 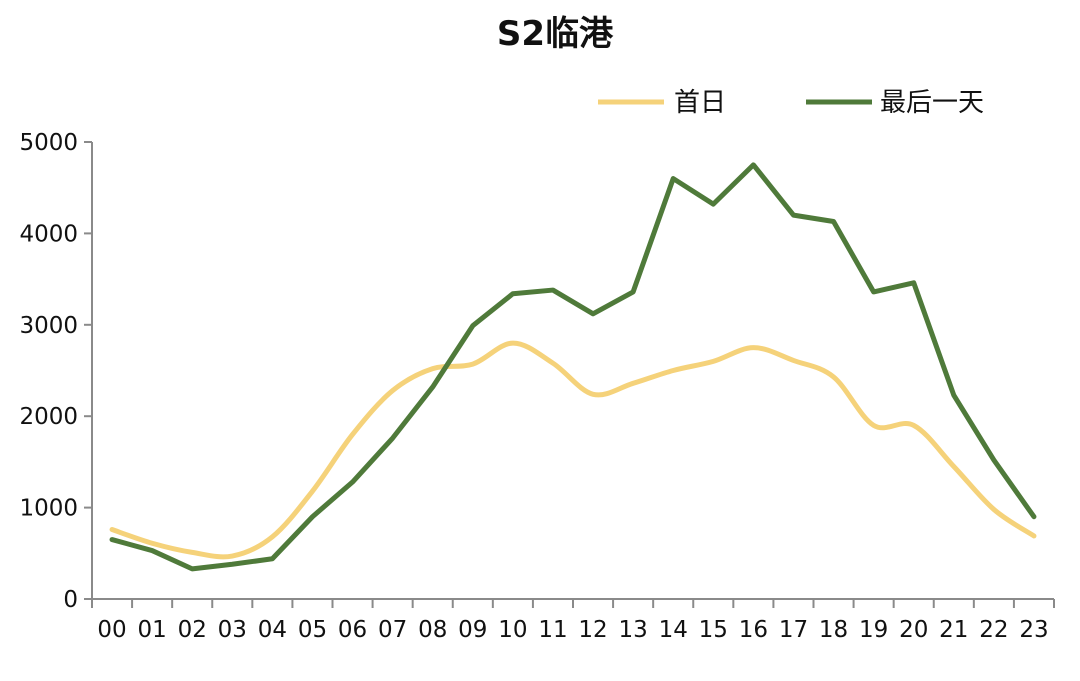 What do you see at coordinates (833, 630) in the screenshot?
I see `x-tick-label: 18` at bounding box center [833, 630].